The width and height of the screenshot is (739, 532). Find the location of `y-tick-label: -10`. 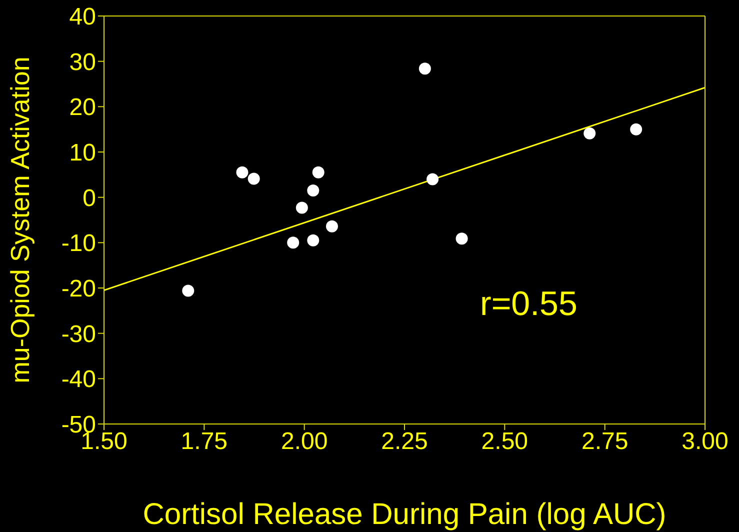

y-tick-label: -10 is located at coordinates (78, 244).